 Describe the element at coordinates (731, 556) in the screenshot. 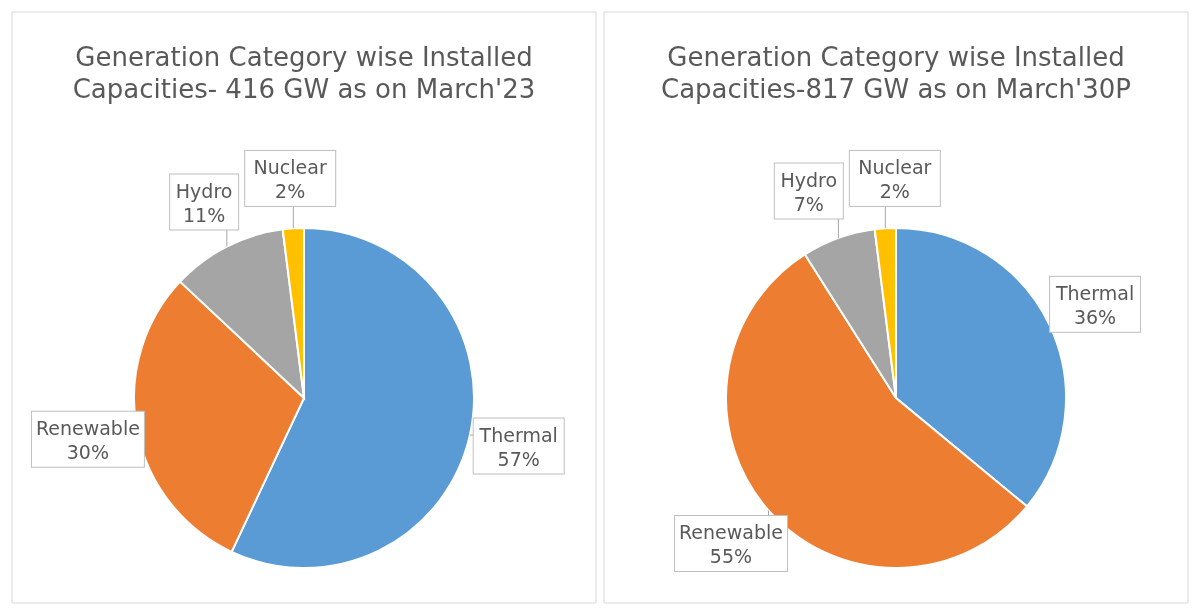

I see `data-label: 55%` at that location.